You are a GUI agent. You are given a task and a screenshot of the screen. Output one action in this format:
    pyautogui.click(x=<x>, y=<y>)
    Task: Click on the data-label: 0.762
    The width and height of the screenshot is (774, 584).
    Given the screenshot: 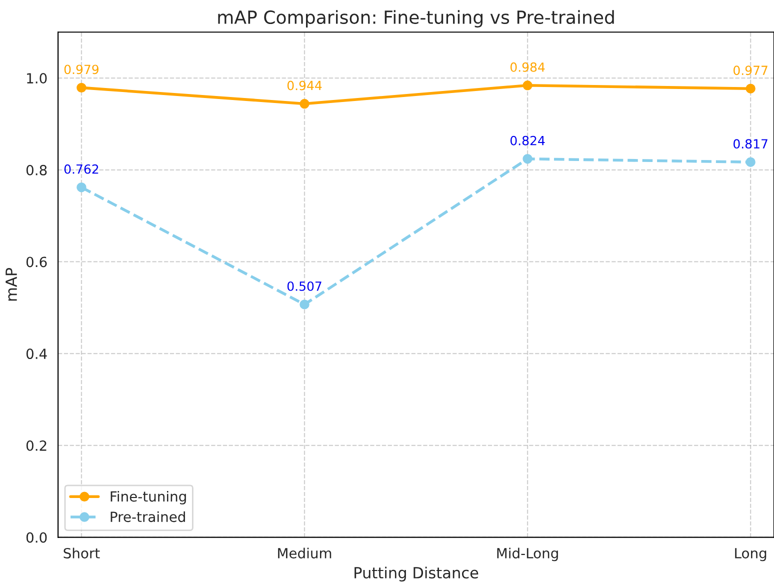 What is the action you would take?
    pyautogui.click(x=81, y=169)
    